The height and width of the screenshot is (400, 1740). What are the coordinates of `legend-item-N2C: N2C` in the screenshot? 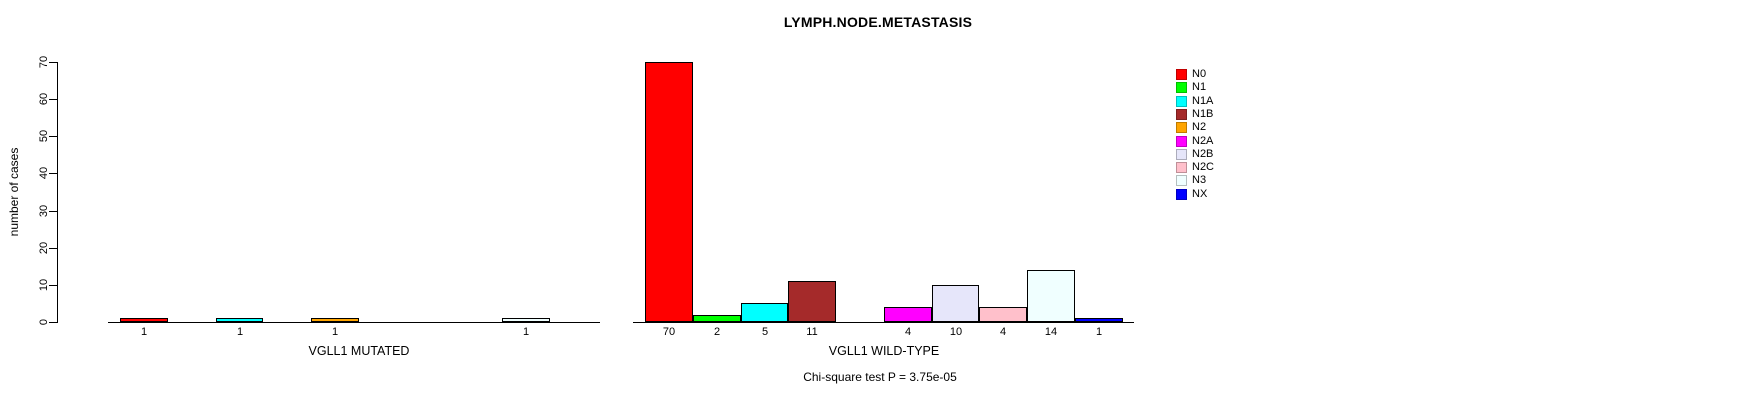 It's located at (1195, 167).